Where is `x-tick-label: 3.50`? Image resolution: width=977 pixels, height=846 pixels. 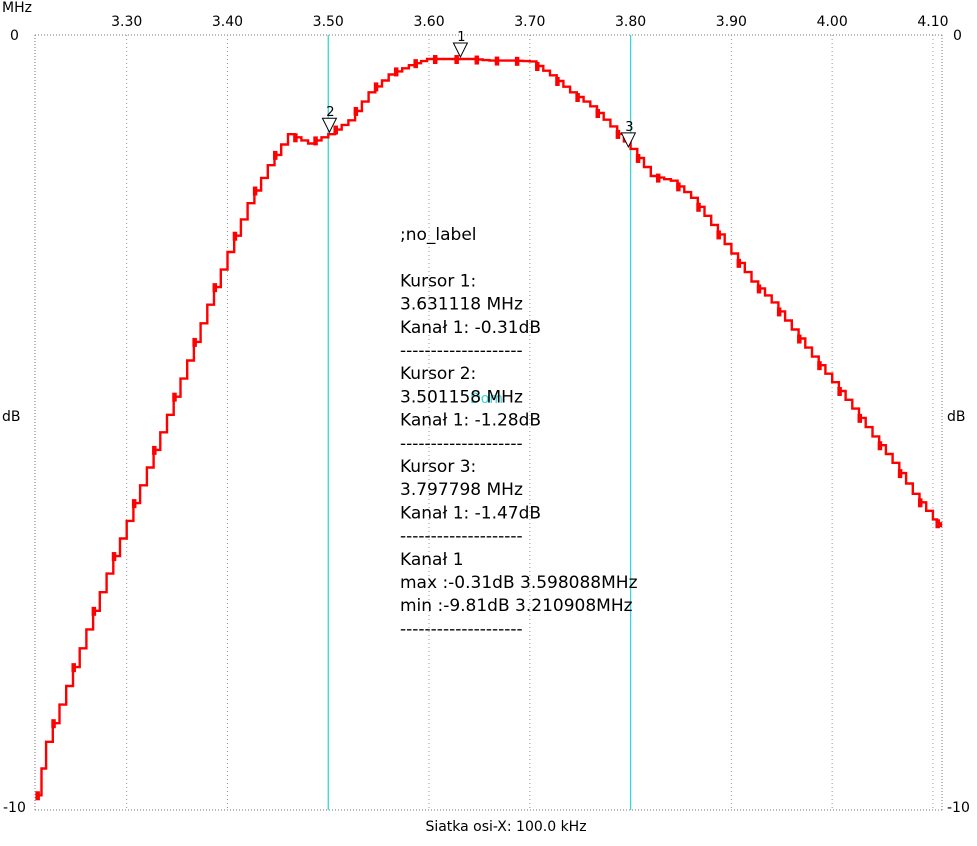
x-tick-label: 3.50 is located at coordinates (328, 22).